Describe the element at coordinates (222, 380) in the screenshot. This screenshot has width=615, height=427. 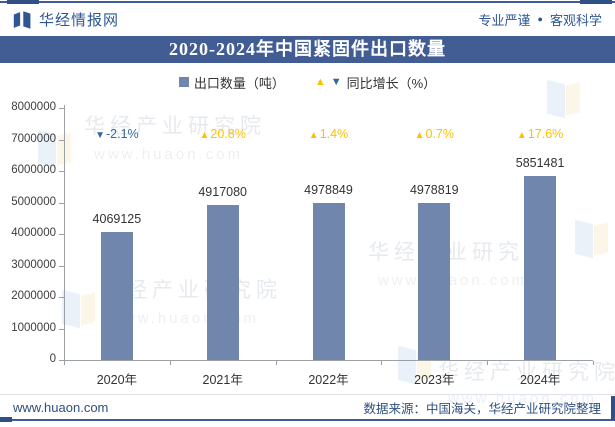
I see `x-tick-label: 2021年` at that location.